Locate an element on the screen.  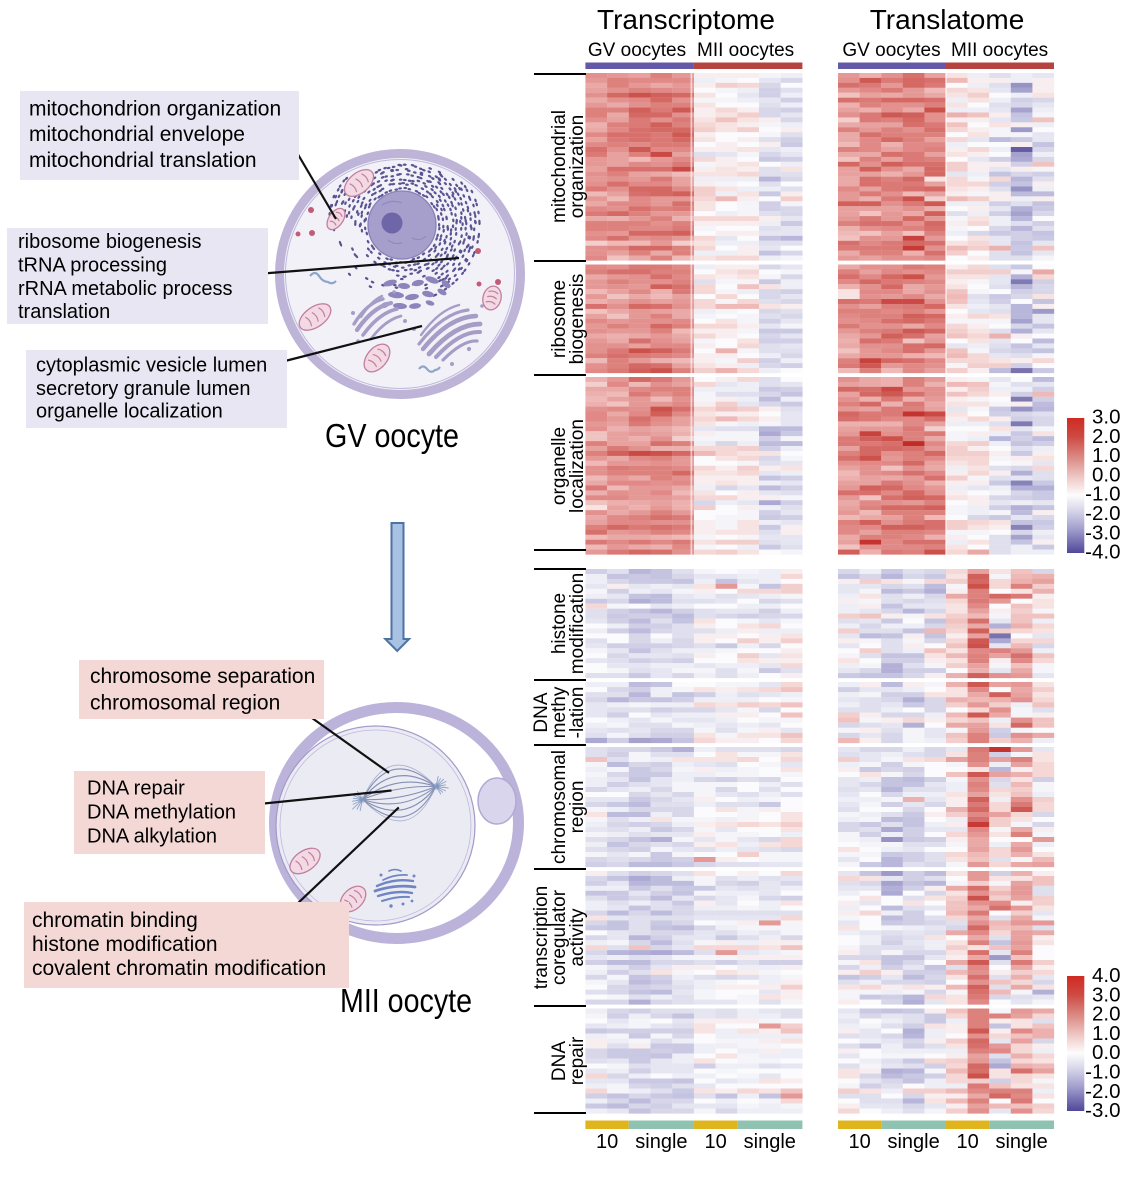
svg-text: cytoplasmic vesicle lumen is located at coordinates (151, 366).